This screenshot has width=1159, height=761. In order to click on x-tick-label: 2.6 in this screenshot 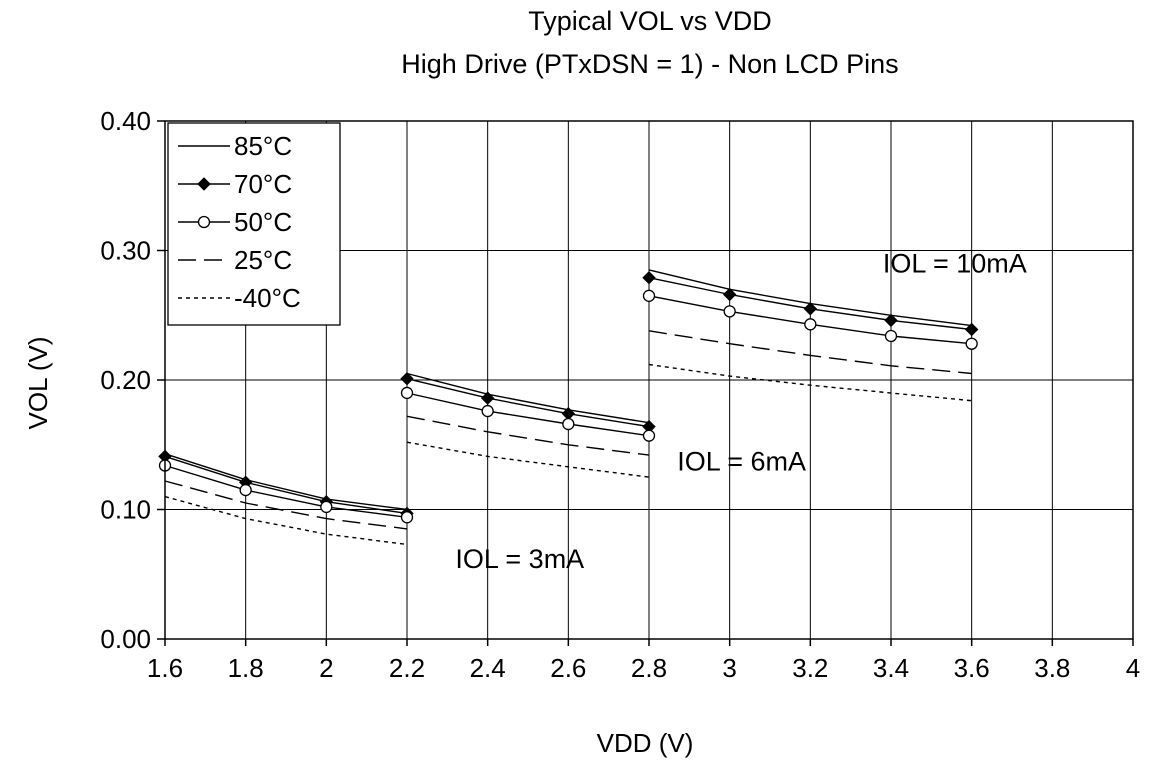, I will do `click(568, 668)`.